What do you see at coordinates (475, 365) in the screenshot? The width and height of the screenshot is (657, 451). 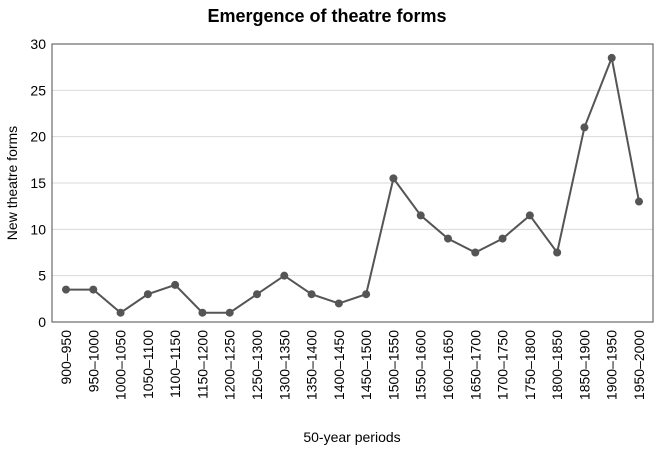 I see `x-tick-label: 1650–1700` at bounding box center [475, 365].